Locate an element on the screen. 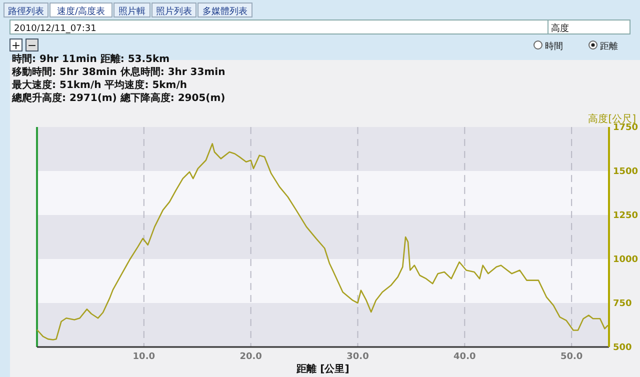 The width and height of the screenshot is (640, 377). tab: 速度/高度表 is located at coordinates (81, 10).